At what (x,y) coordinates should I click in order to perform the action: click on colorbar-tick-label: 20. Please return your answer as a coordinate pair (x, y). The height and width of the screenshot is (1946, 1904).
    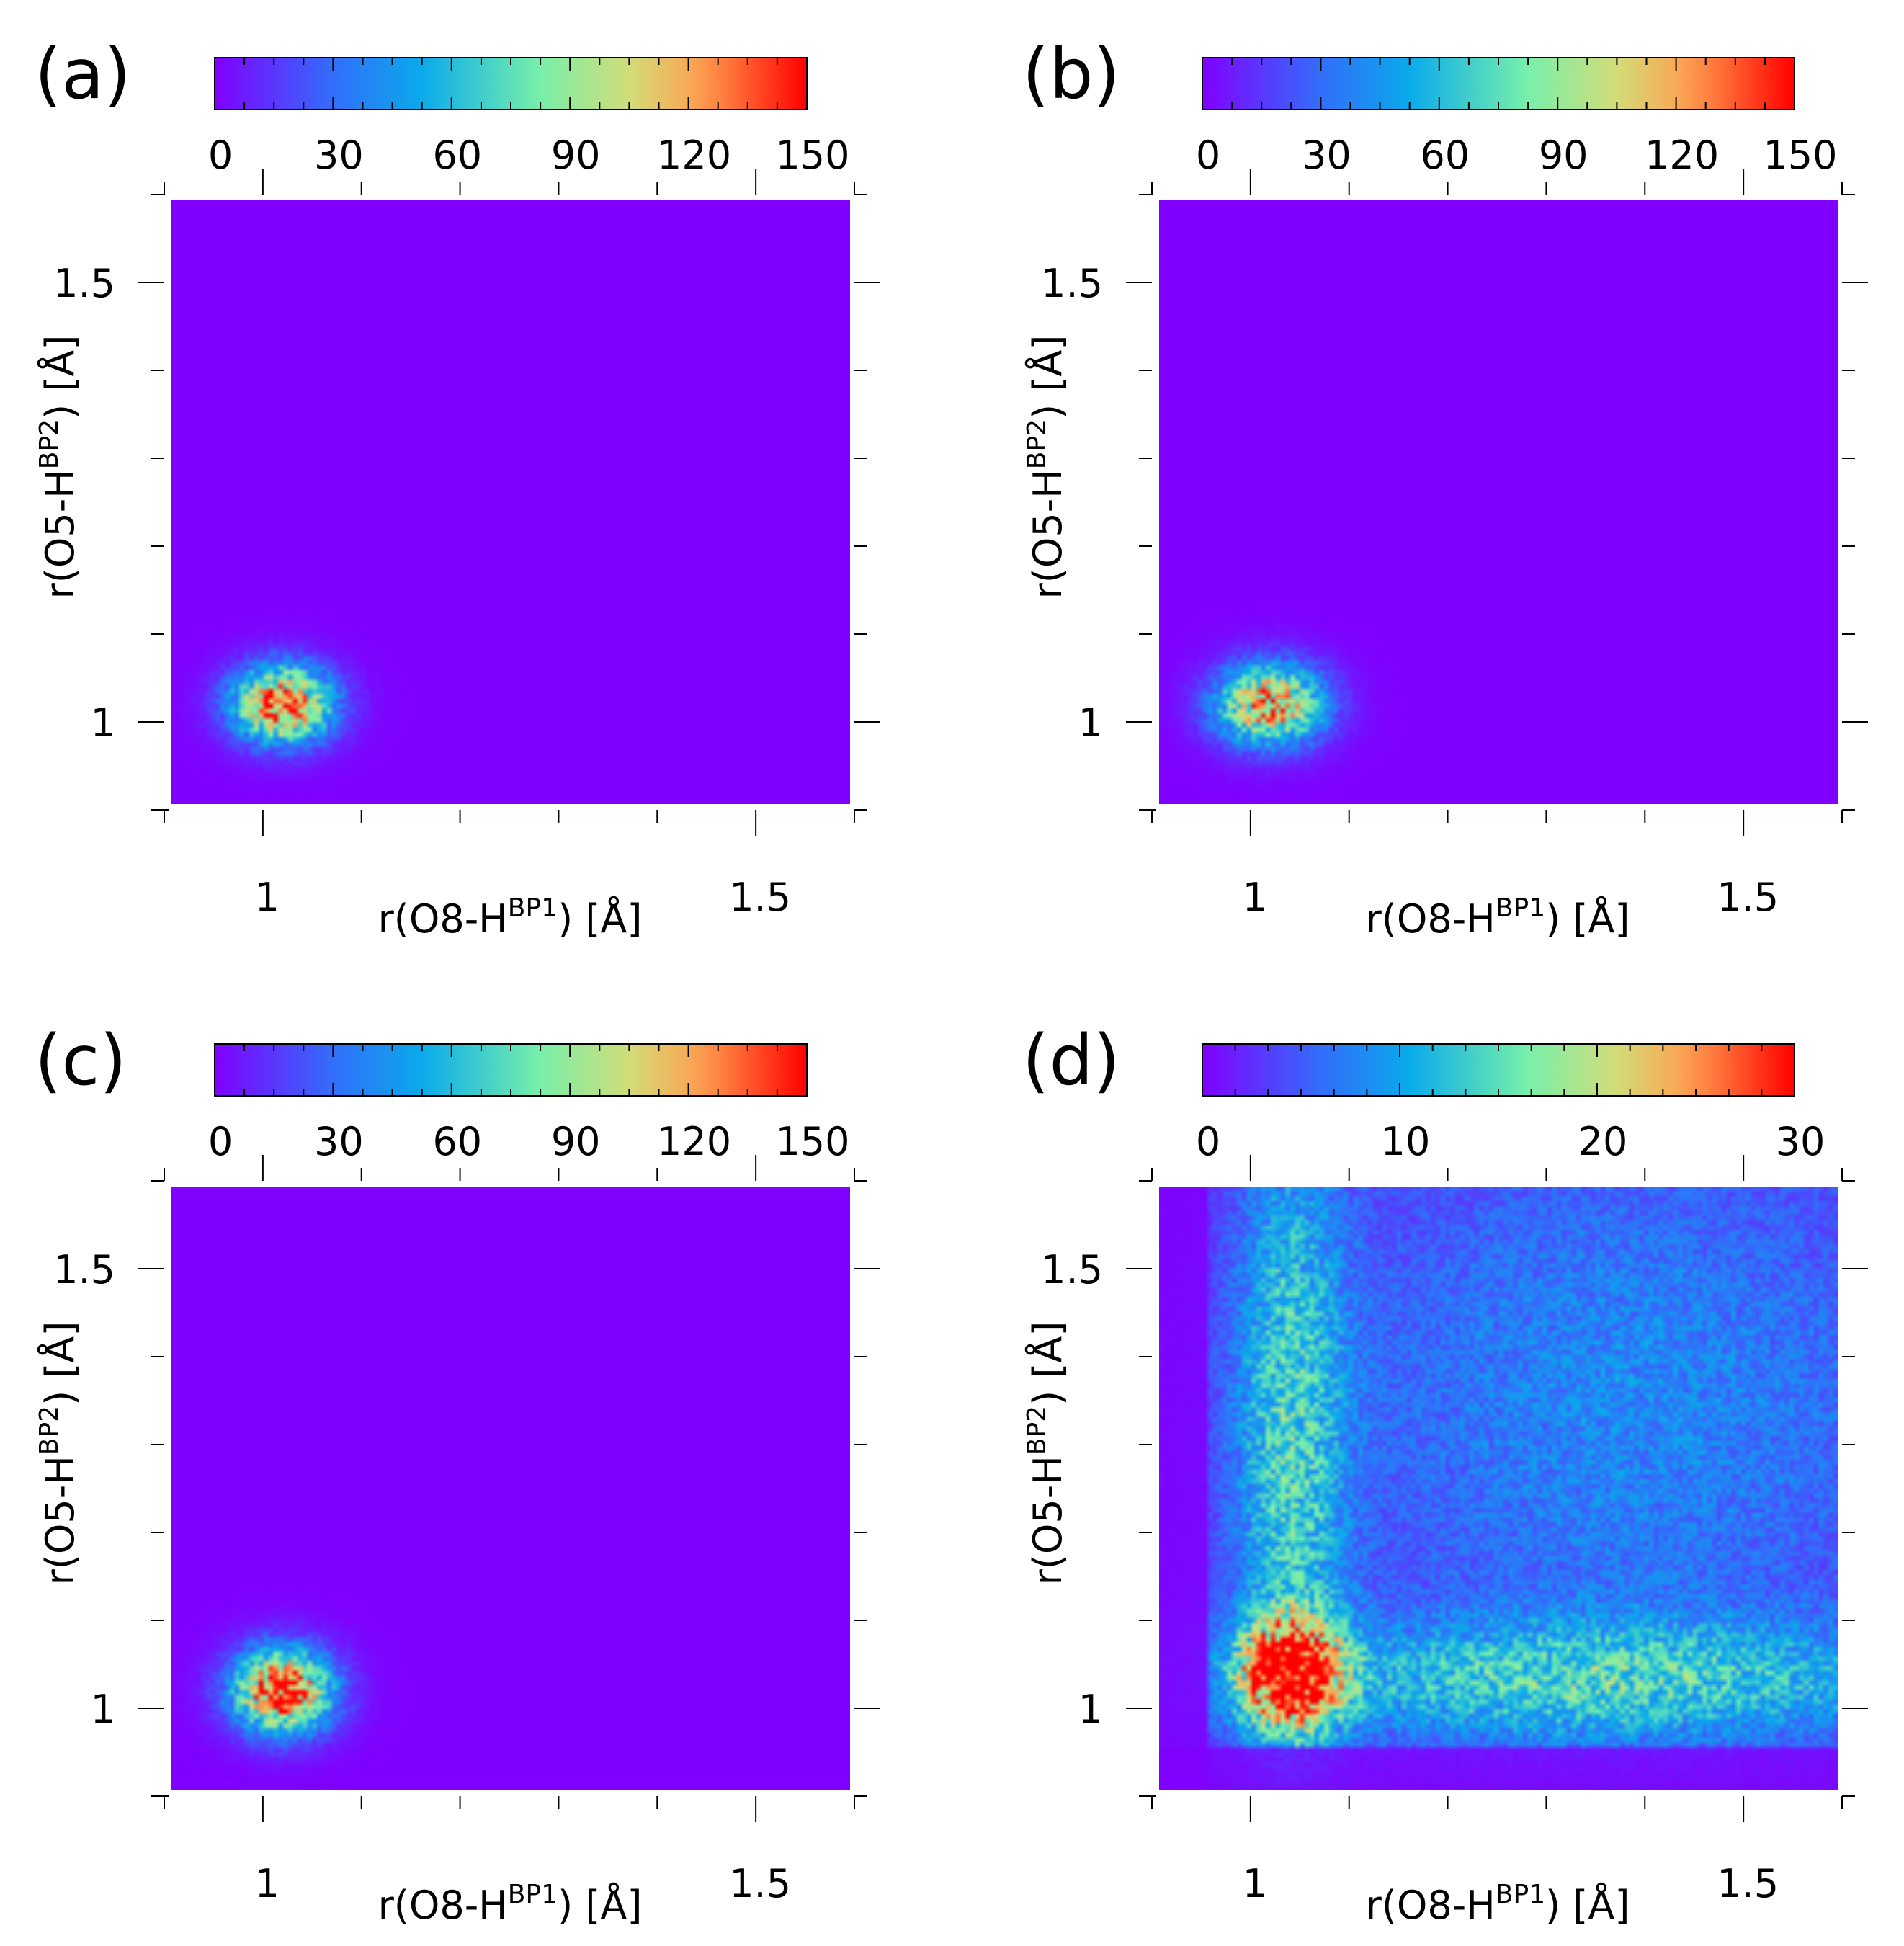
    Looking at the image, I should click on (1603, 1141).